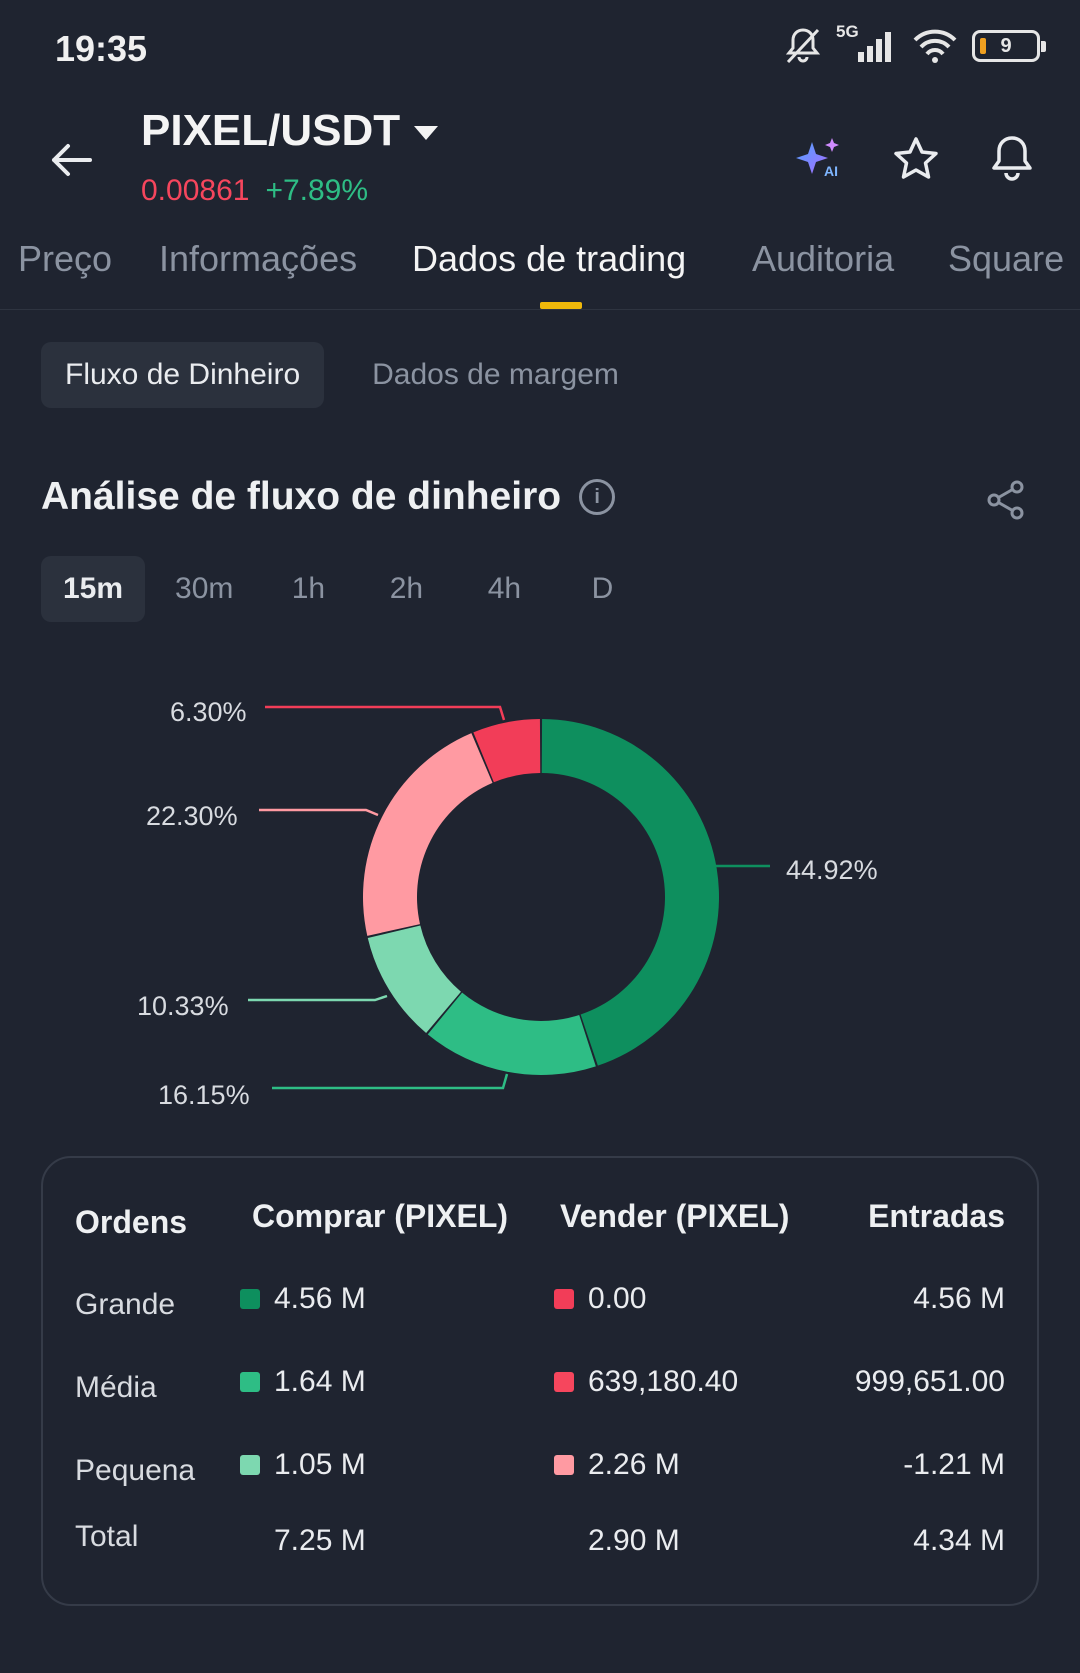 The image size is (1080, 1673). What do you see at coordinates (634, 1464) in the screenshot?
I see `sell-value: 2.26 M` at bounding box center [634, 1464].